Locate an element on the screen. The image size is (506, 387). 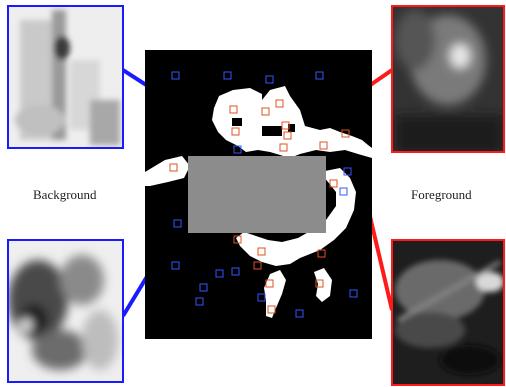
occluder-rectangle is located at coordinates (257, 194).